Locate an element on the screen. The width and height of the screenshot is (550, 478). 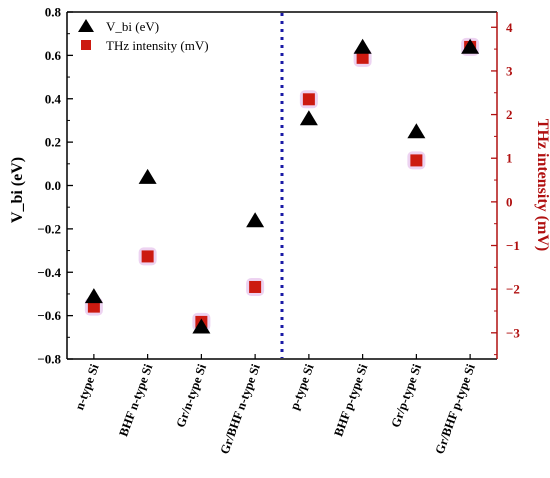
left-tick-label: −0.6 is located at coordinates (49, 315).